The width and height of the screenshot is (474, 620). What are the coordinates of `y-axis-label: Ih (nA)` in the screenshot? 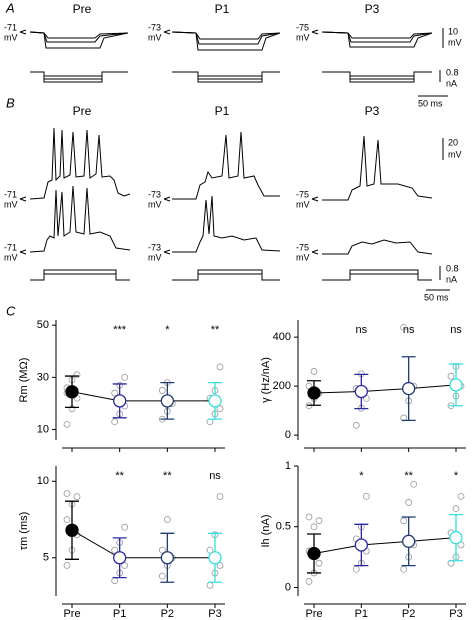 It's located at (266, 530).